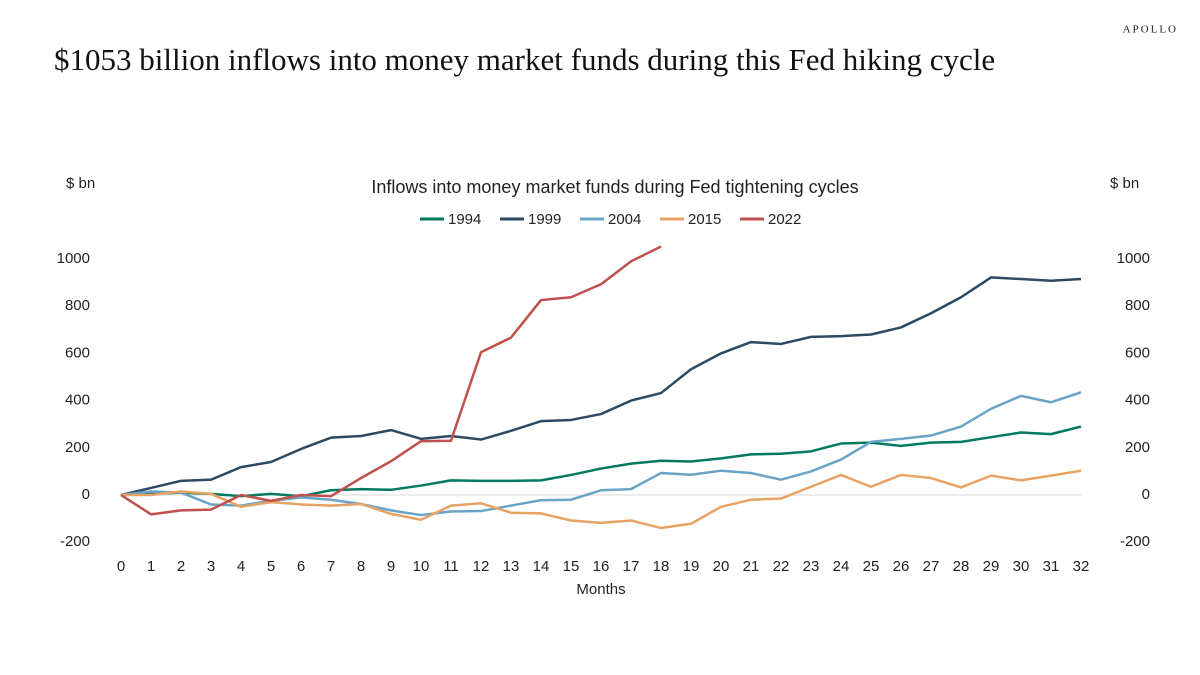 Image resolution: width=1200 pixels, height=675 pixels. Describe the element at coordinates (241, 566) in the screenshot. I see `x-tick-label: 4` at that location.